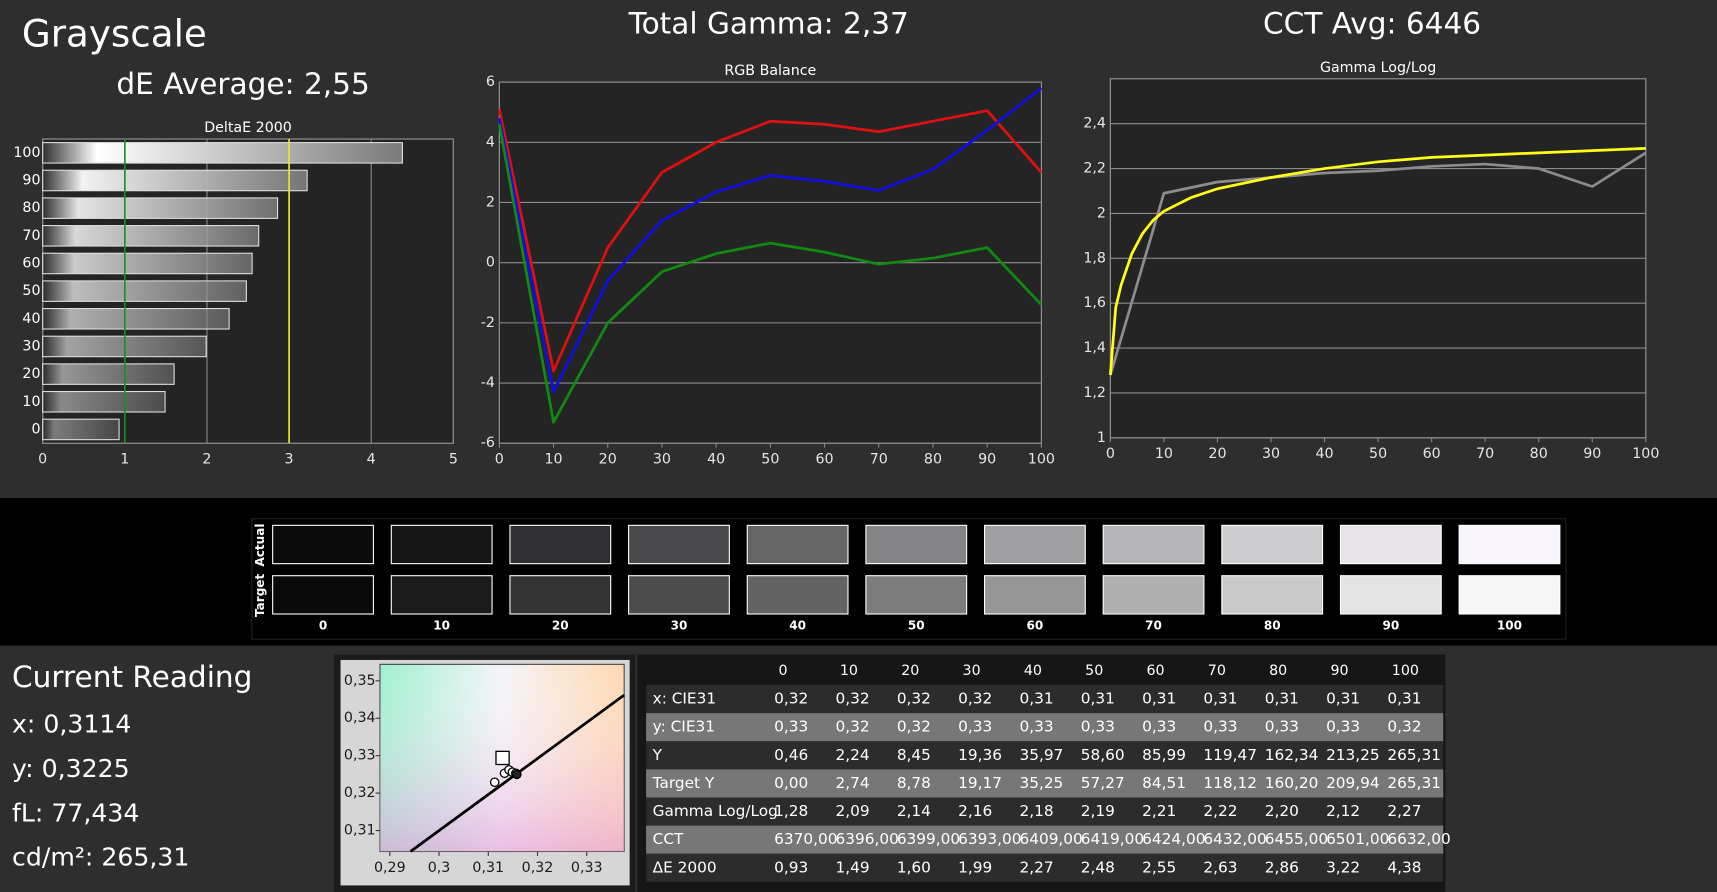 The image size is (1717, 892). I want to click on measured-point, so click(517, 774).